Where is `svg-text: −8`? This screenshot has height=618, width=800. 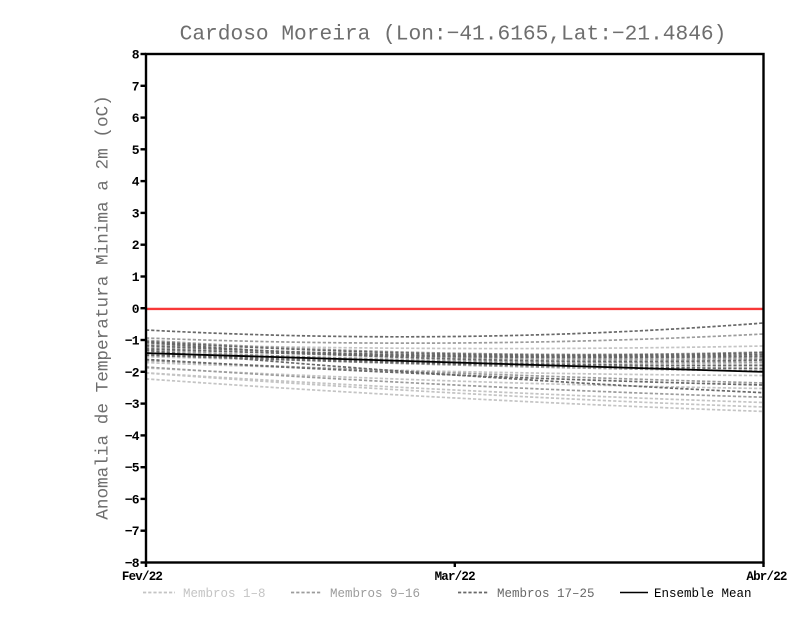 svg-text: −8 is located at coordinates (132, 563).